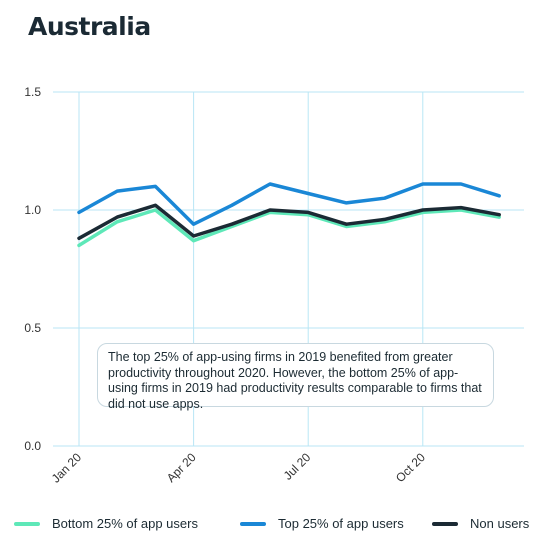 Image resolution: width=550 pixels, height=557 pixels. I want to click on legend-label-top-25: Top 25% of app users, so click(341, 523).